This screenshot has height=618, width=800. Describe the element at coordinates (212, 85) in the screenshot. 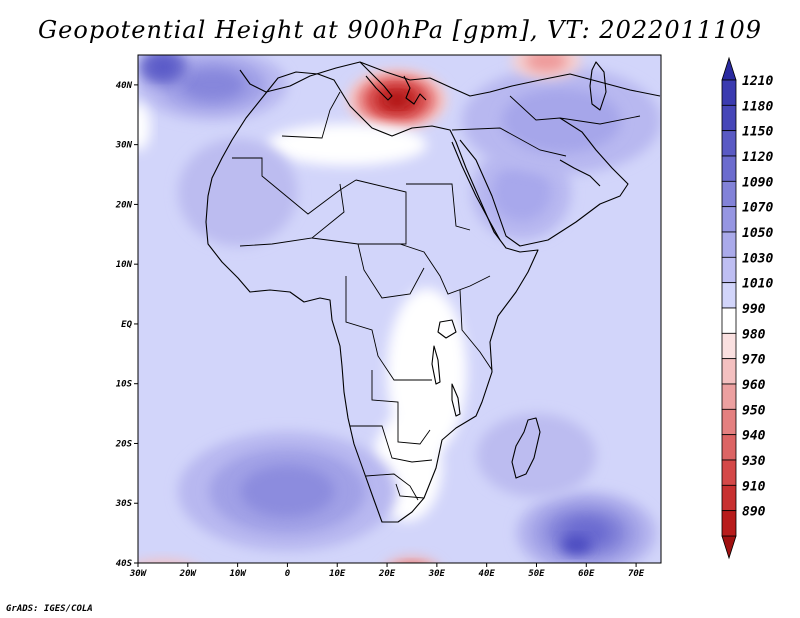

I see `north-atlantic-high-contour` at that location.